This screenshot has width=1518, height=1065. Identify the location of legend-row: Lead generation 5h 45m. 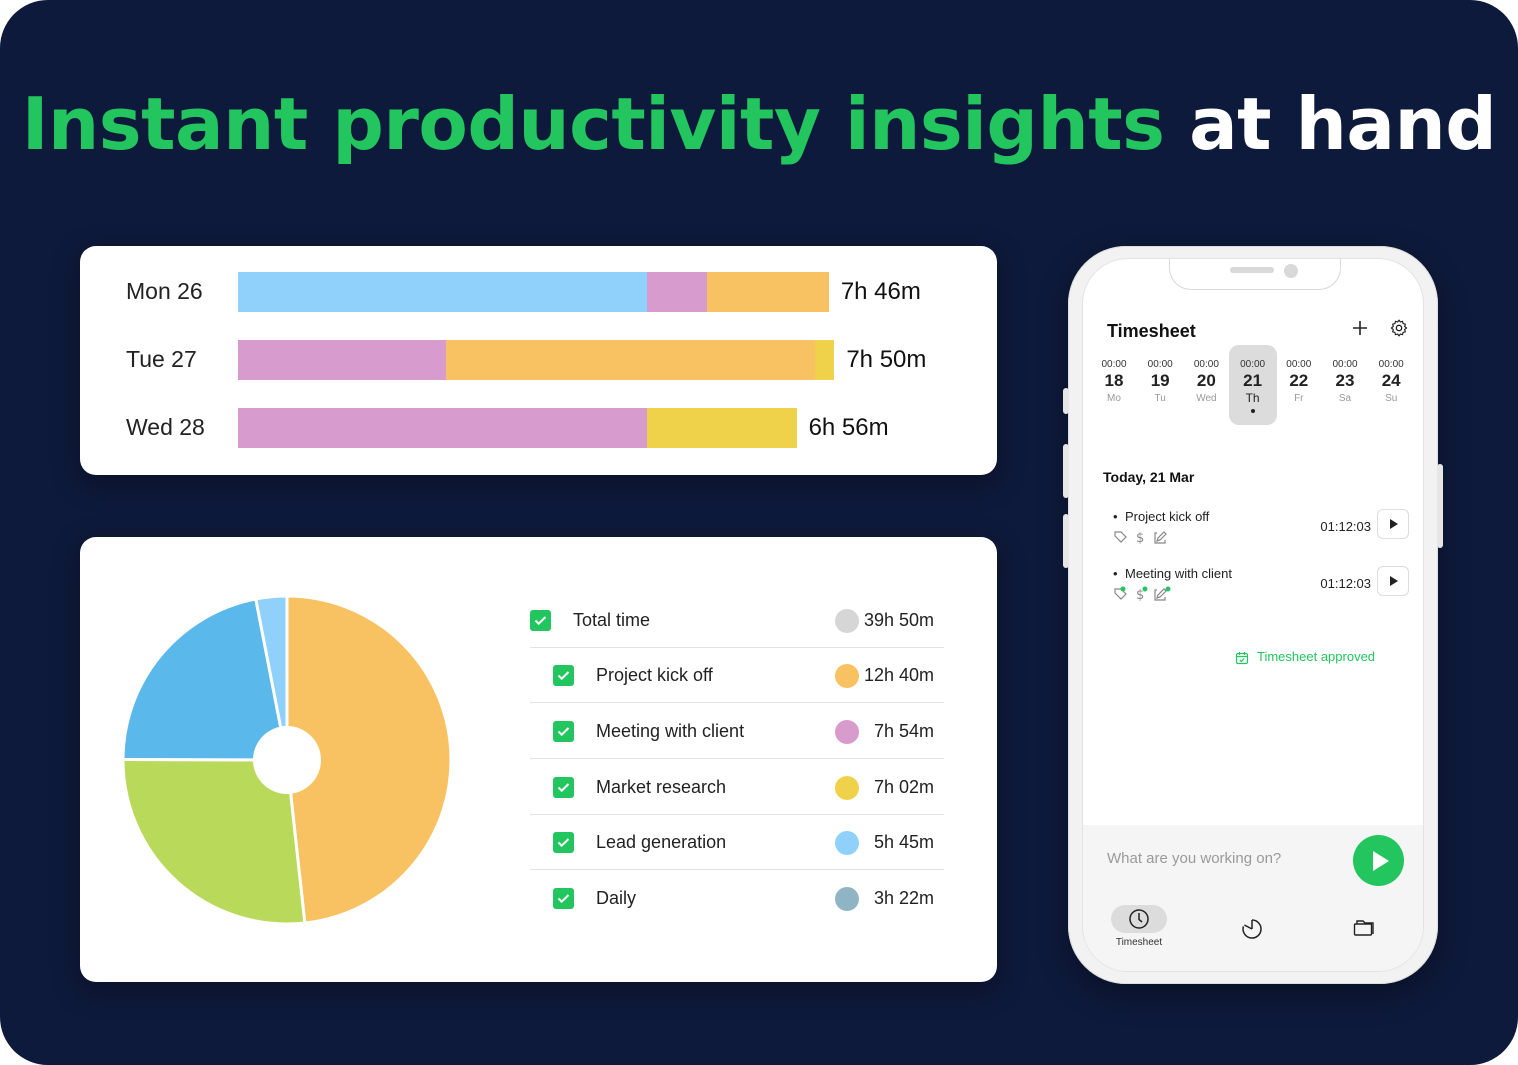
(737, 842).